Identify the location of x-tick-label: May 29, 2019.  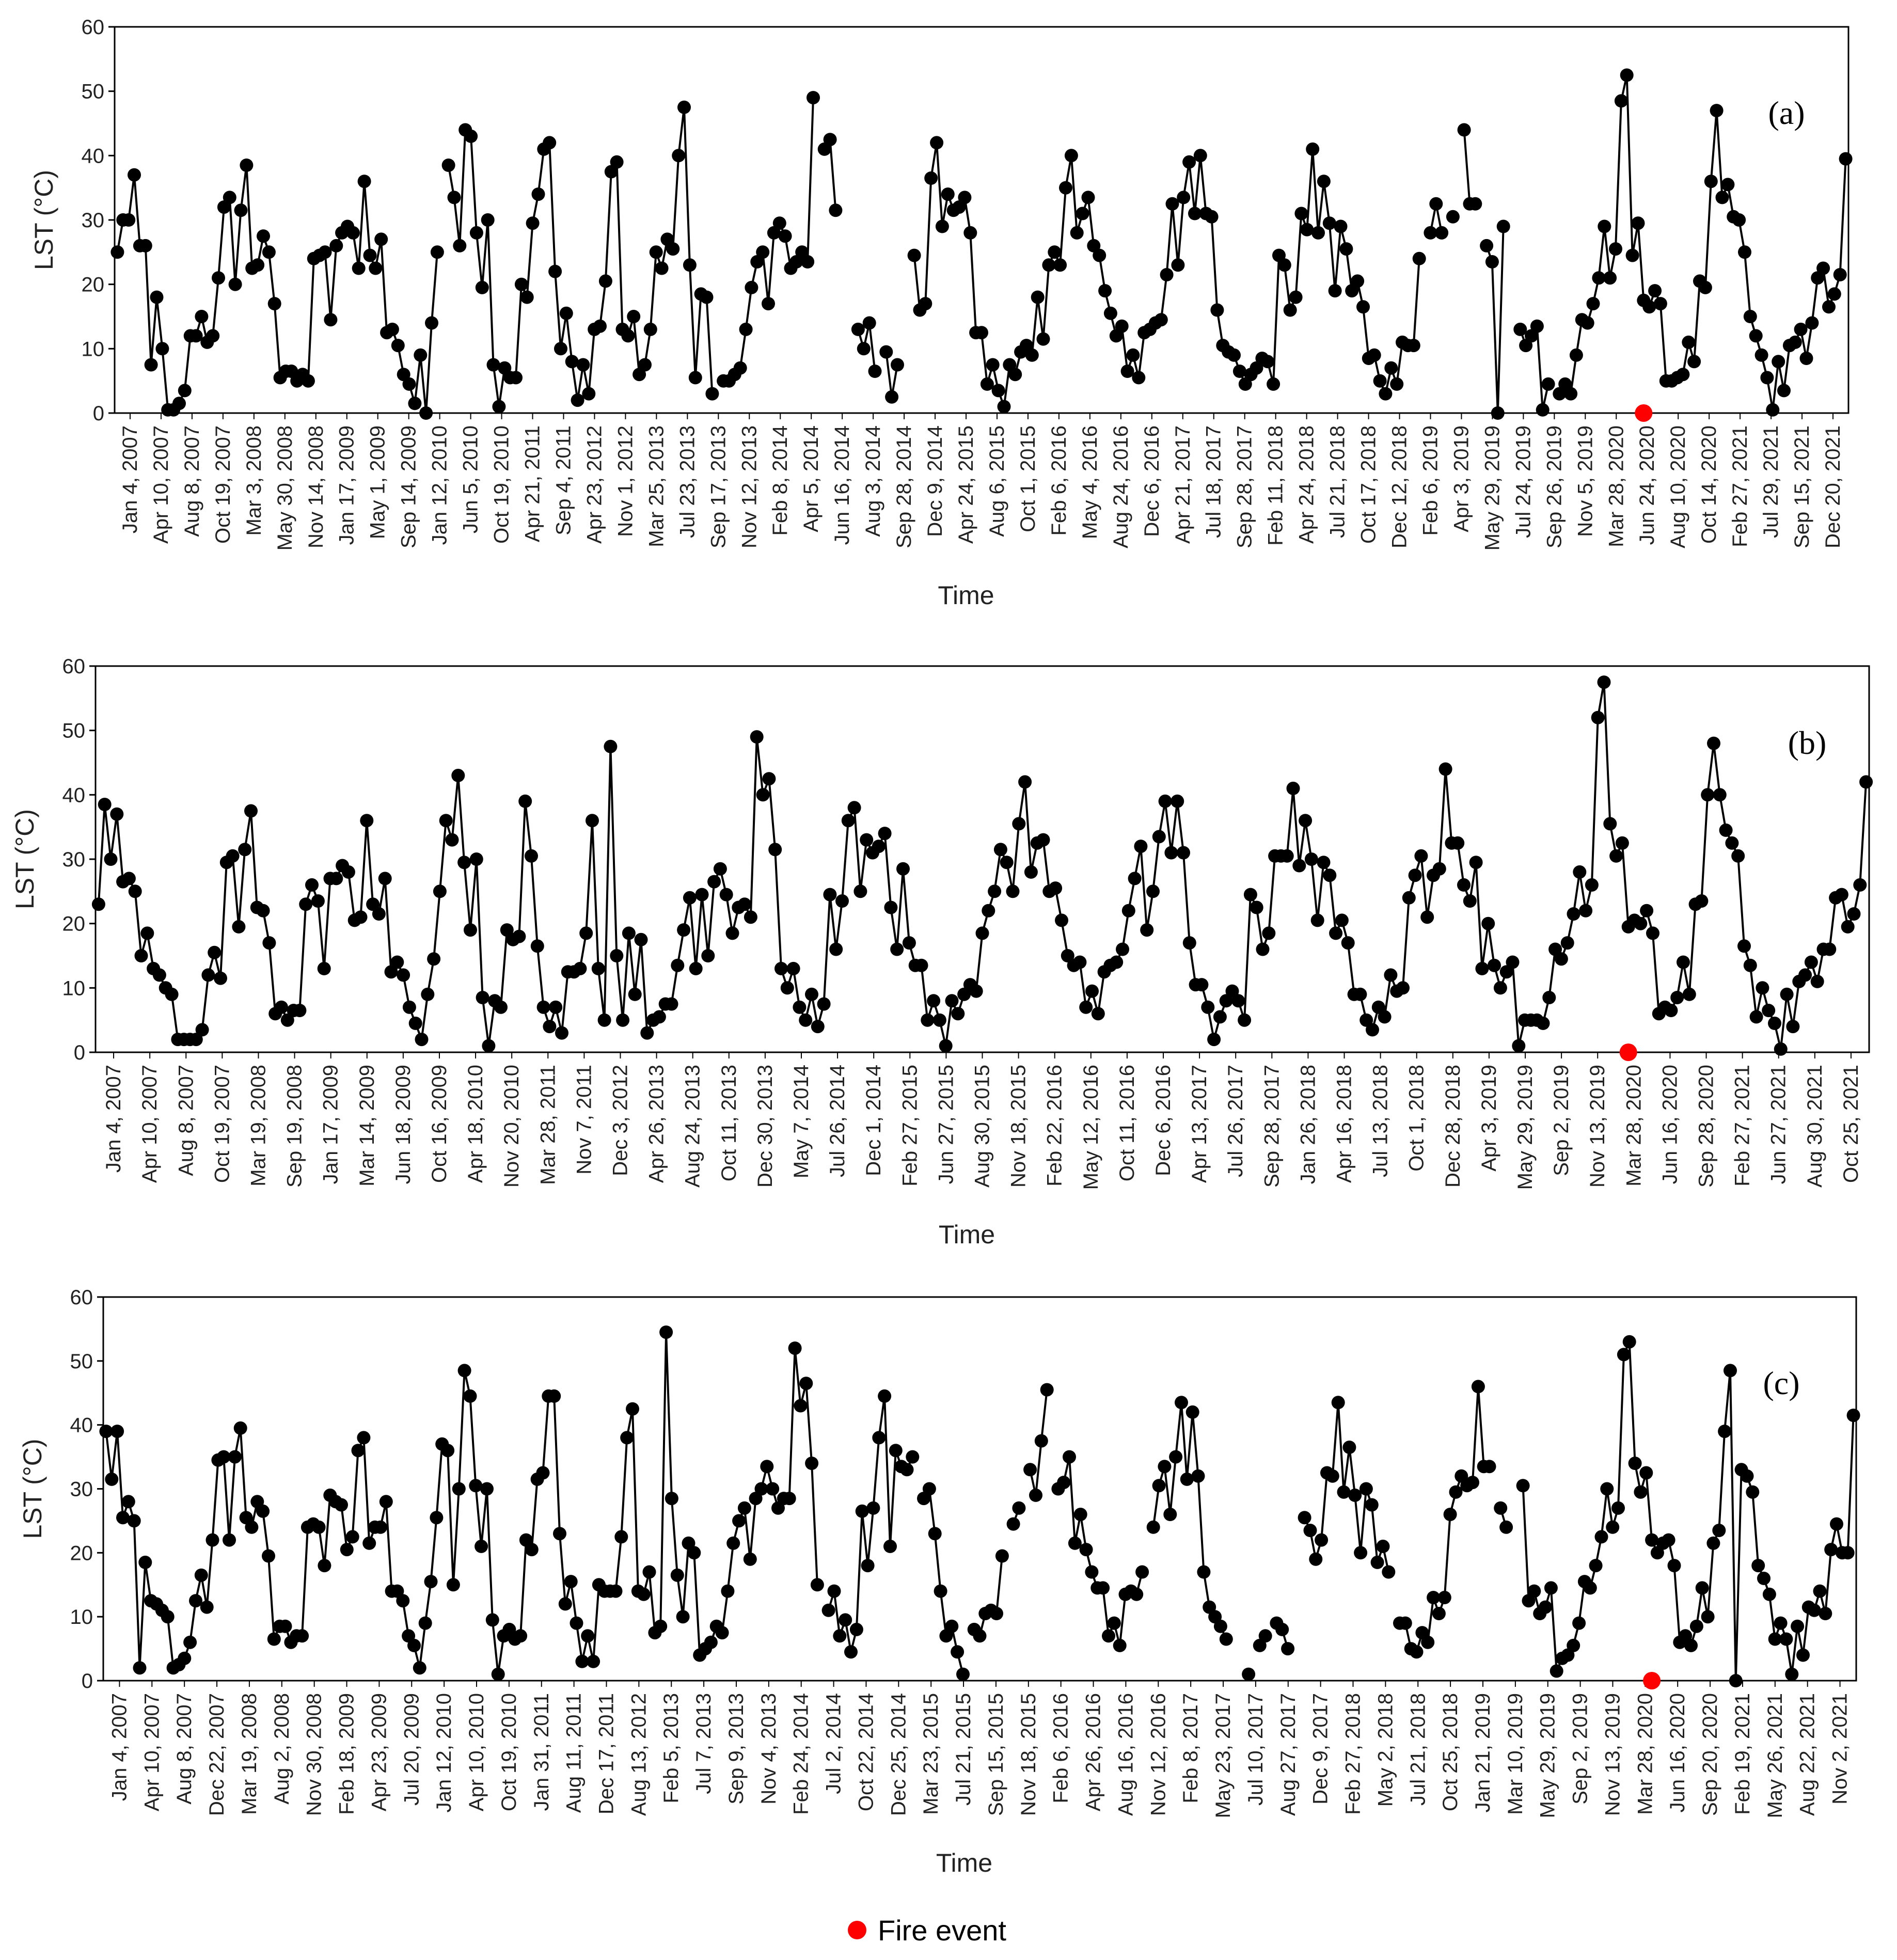
(1492, 487).